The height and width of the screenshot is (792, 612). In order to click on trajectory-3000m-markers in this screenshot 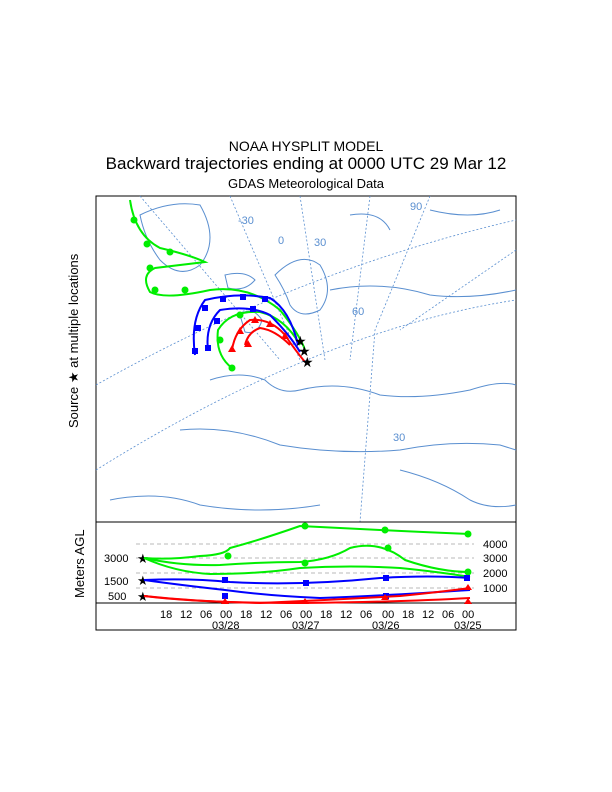, I will do `click(187, 294)`.